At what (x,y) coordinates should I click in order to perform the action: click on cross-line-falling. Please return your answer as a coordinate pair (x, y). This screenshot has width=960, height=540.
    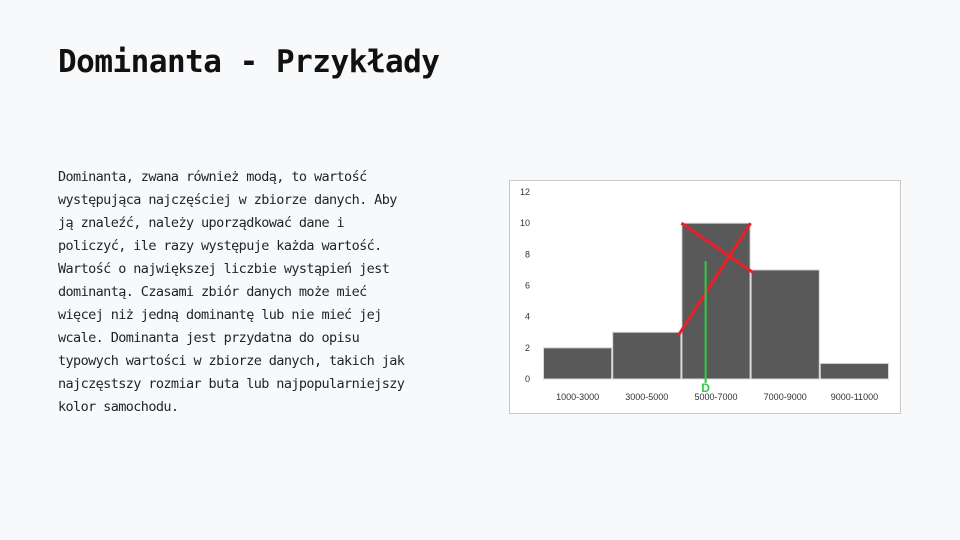
    Looking at the image, I should click on (717, 248).